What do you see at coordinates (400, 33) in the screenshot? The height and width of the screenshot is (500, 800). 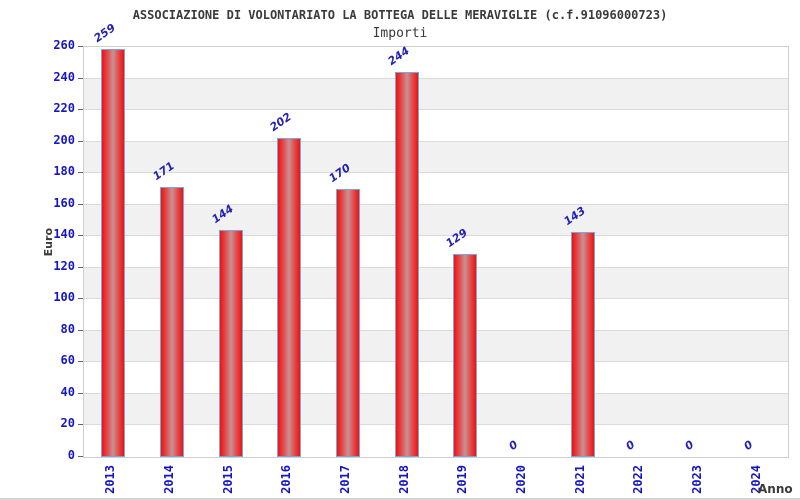 I see `chart-subtitle: Importi` at bounding box center [400, 33].